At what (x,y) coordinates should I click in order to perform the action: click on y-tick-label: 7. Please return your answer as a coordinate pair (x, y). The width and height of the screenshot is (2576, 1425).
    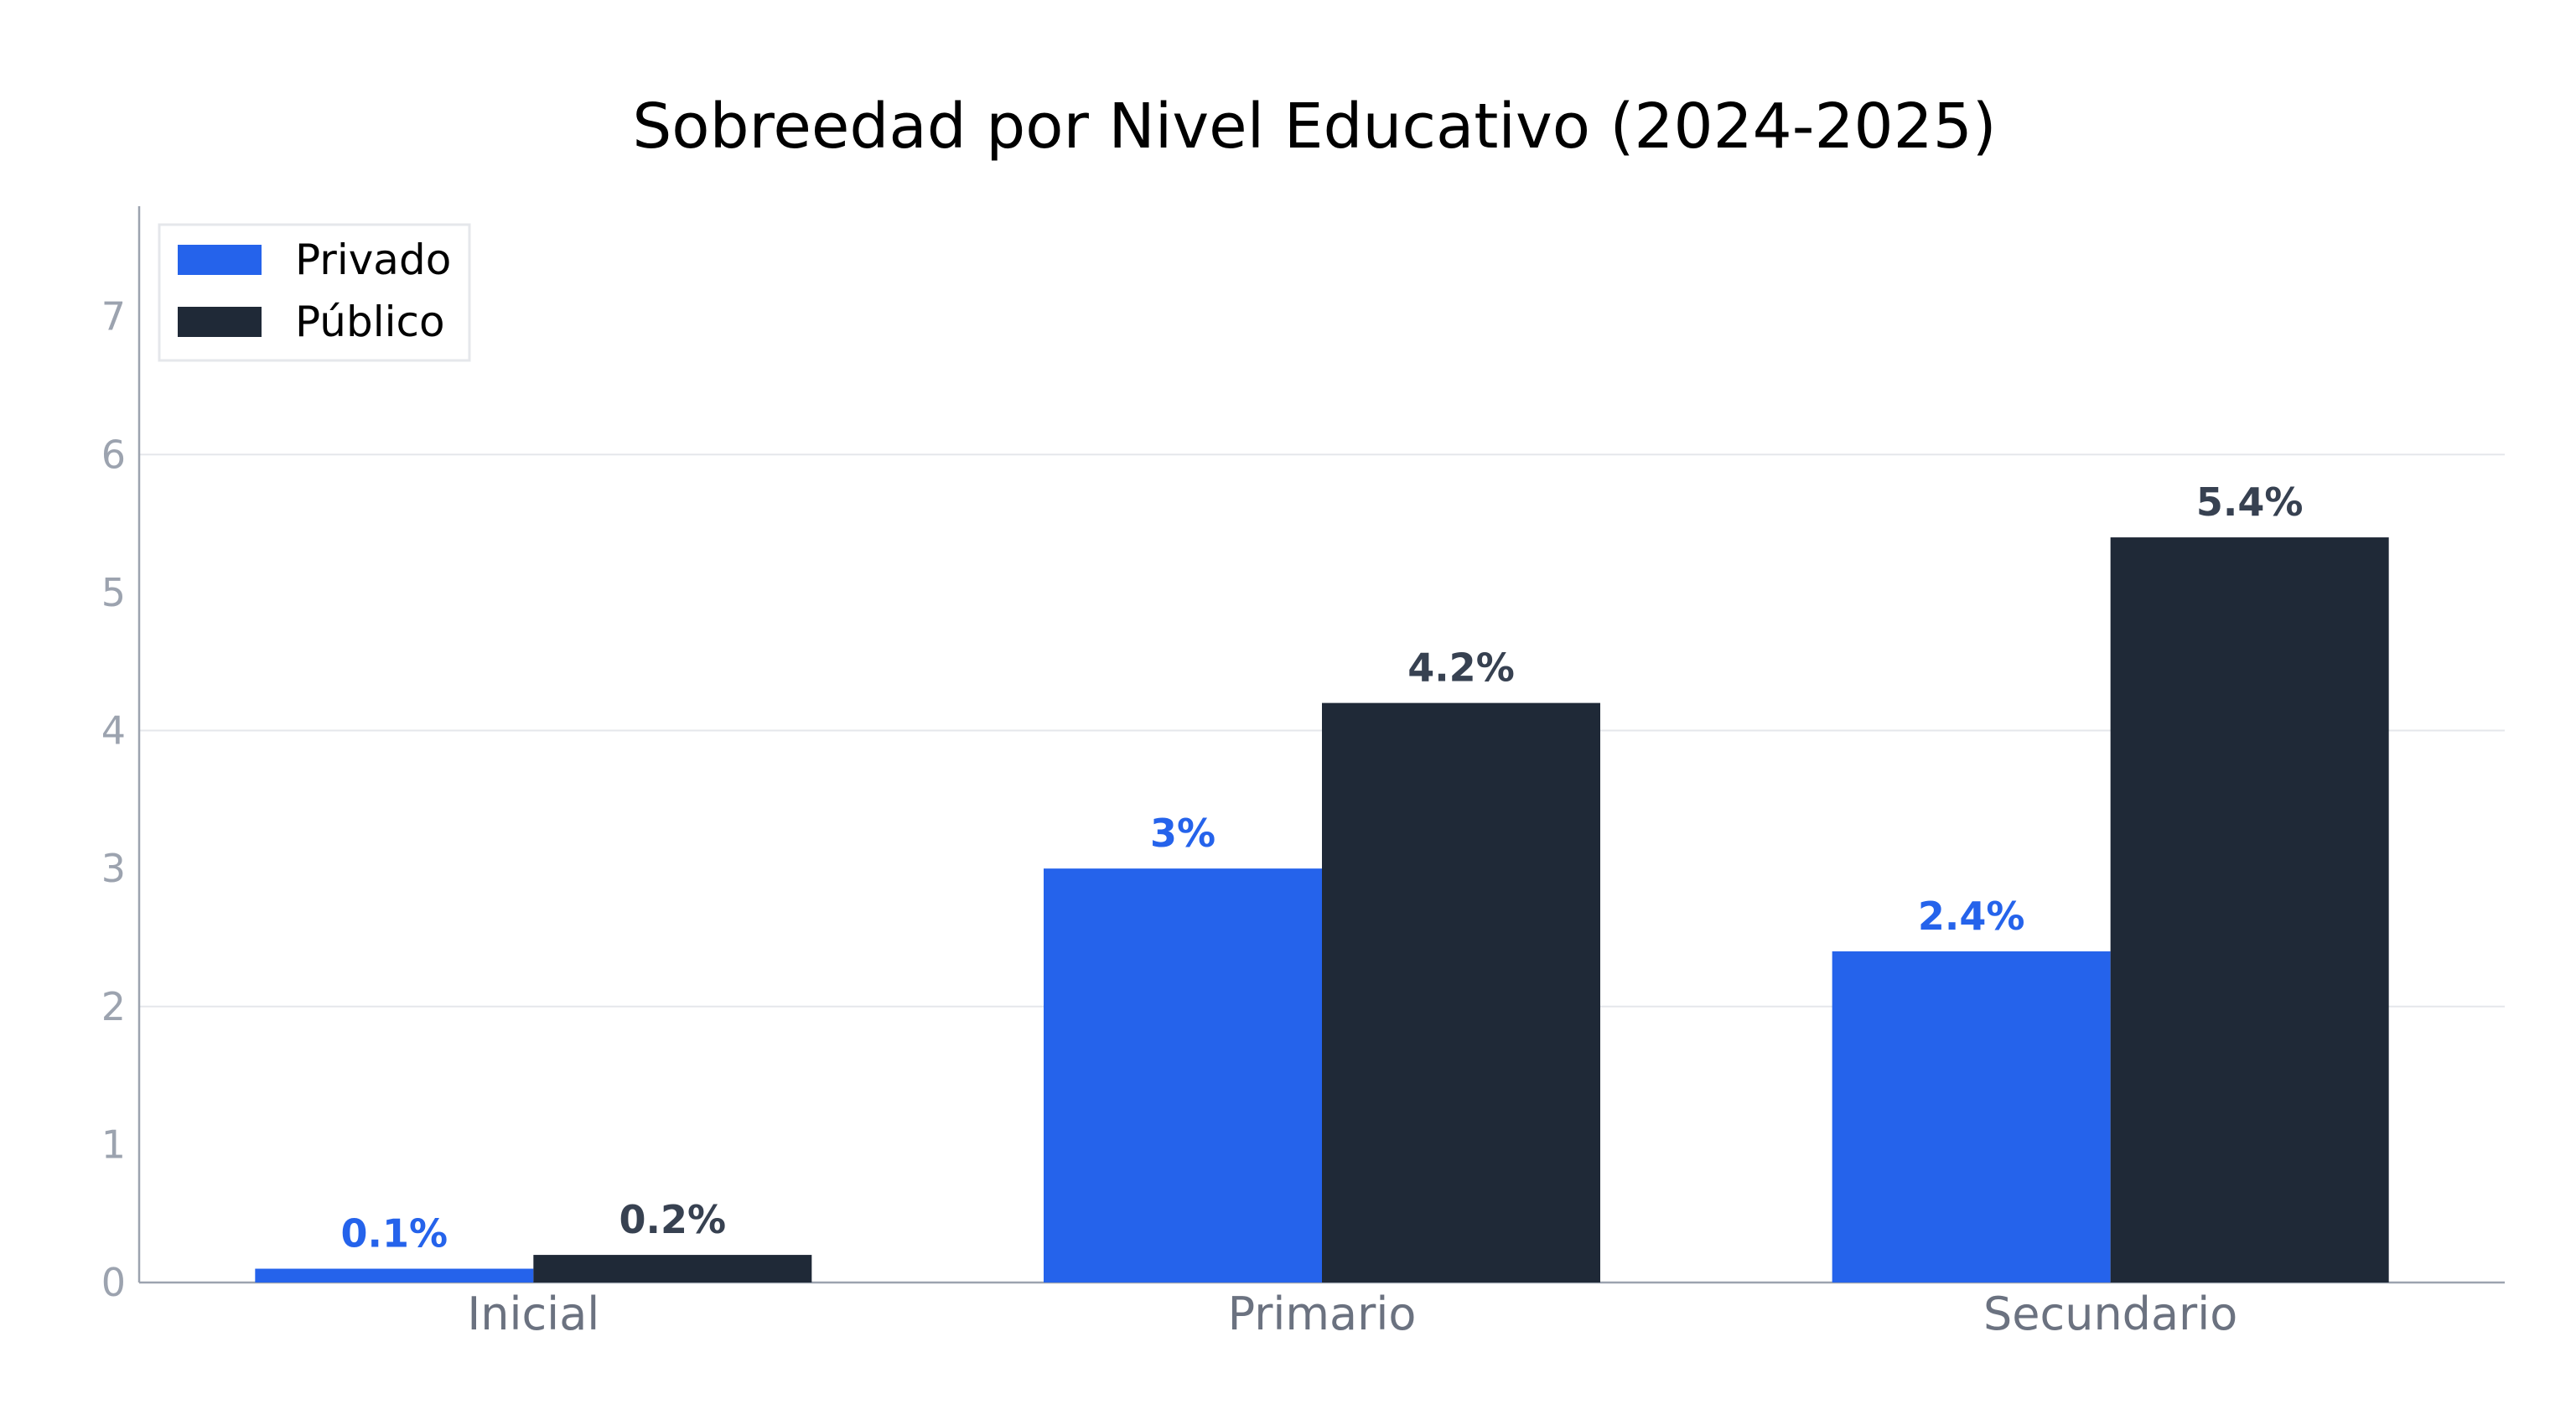
    Looking at the image, I should click on (113, 316).